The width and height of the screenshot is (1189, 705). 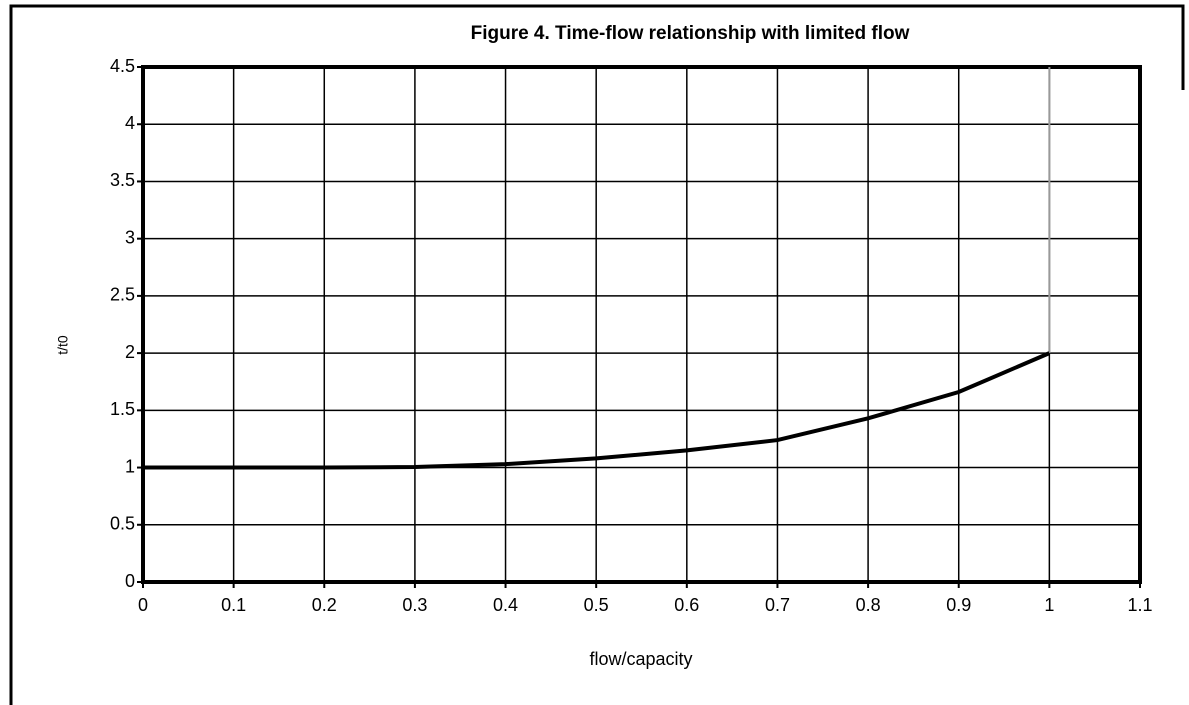 I want to click on x-tick-label: 0.8, so click(x=868, y=605).